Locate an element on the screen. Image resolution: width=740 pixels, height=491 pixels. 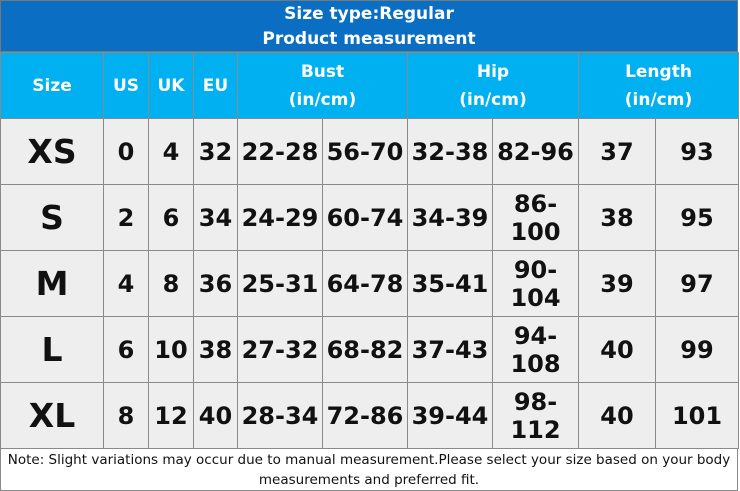
table-cell: 10 is located at coordinates (171, 349).